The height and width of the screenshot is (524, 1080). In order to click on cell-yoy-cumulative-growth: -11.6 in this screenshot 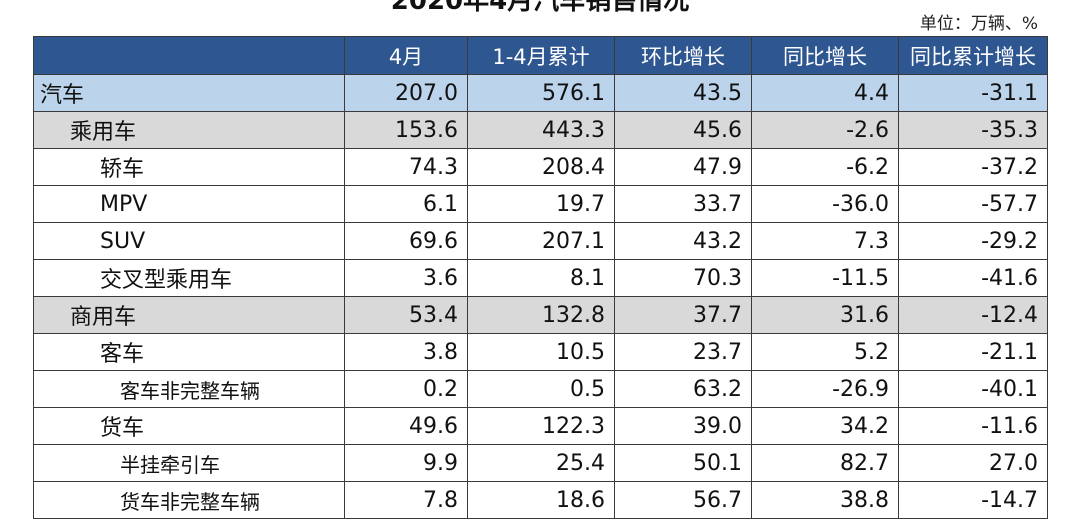, I will do `click(973, 426)`.